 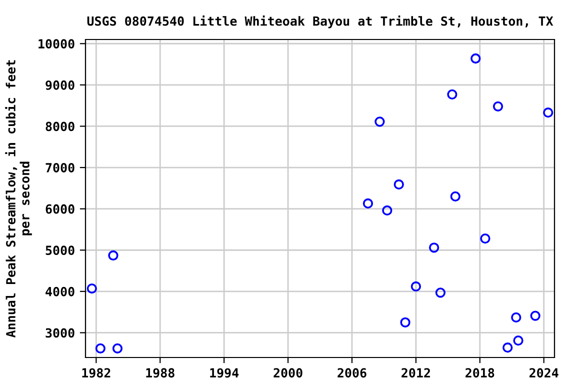 What do you see at coordinates (60, 251) in the screenshot?
I see `y-tick-label: 5000` at bounding box center [60, 251].